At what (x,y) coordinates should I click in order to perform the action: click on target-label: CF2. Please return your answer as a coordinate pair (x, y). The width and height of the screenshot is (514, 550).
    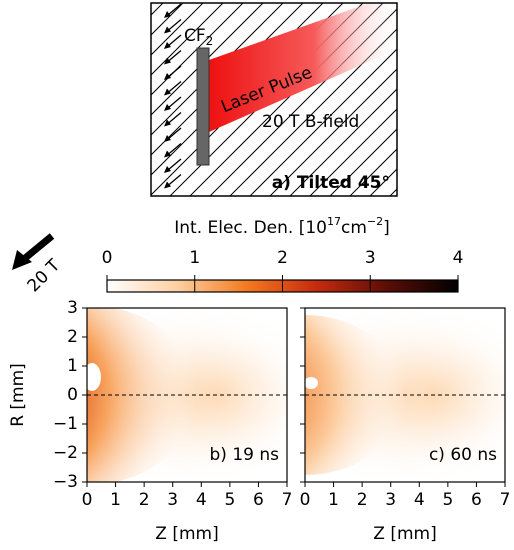
    Looking at the image, I should click on (198, 37).